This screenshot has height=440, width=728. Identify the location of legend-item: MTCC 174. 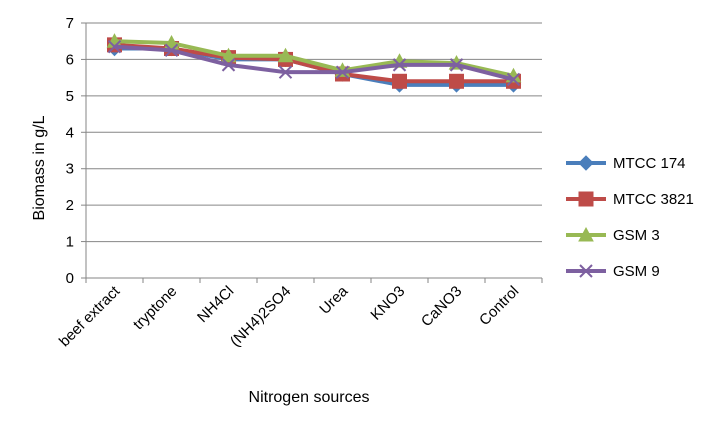
(626, 163).